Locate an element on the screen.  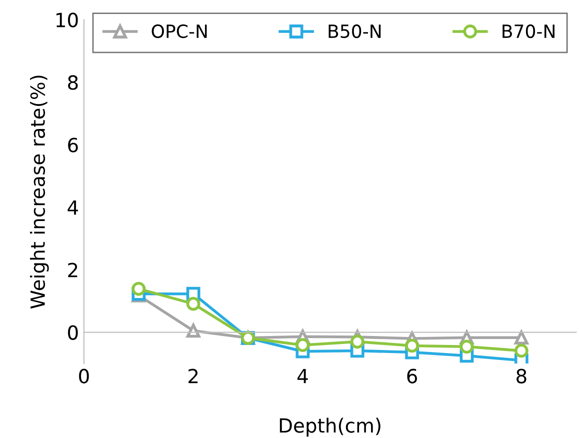
y-axis-title: Weight increase rate(%) is located at coordinates (39, 192).